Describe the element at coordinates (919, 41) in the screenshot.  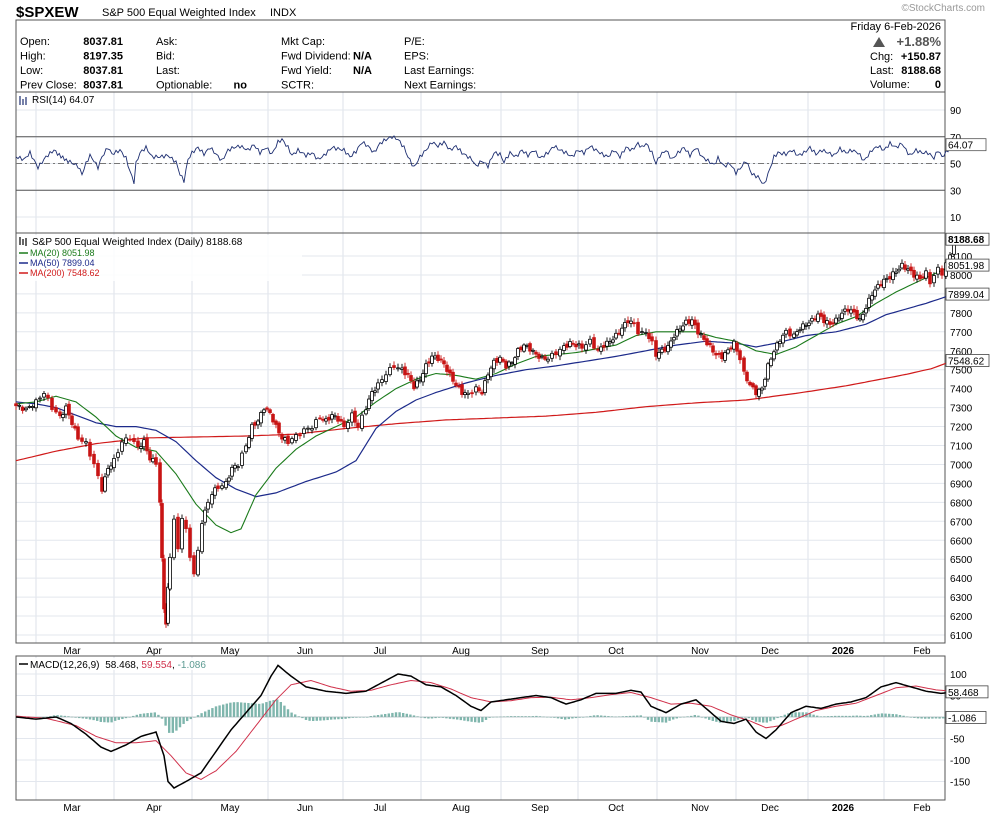
I see `change-percent: +1.88%` at that location.